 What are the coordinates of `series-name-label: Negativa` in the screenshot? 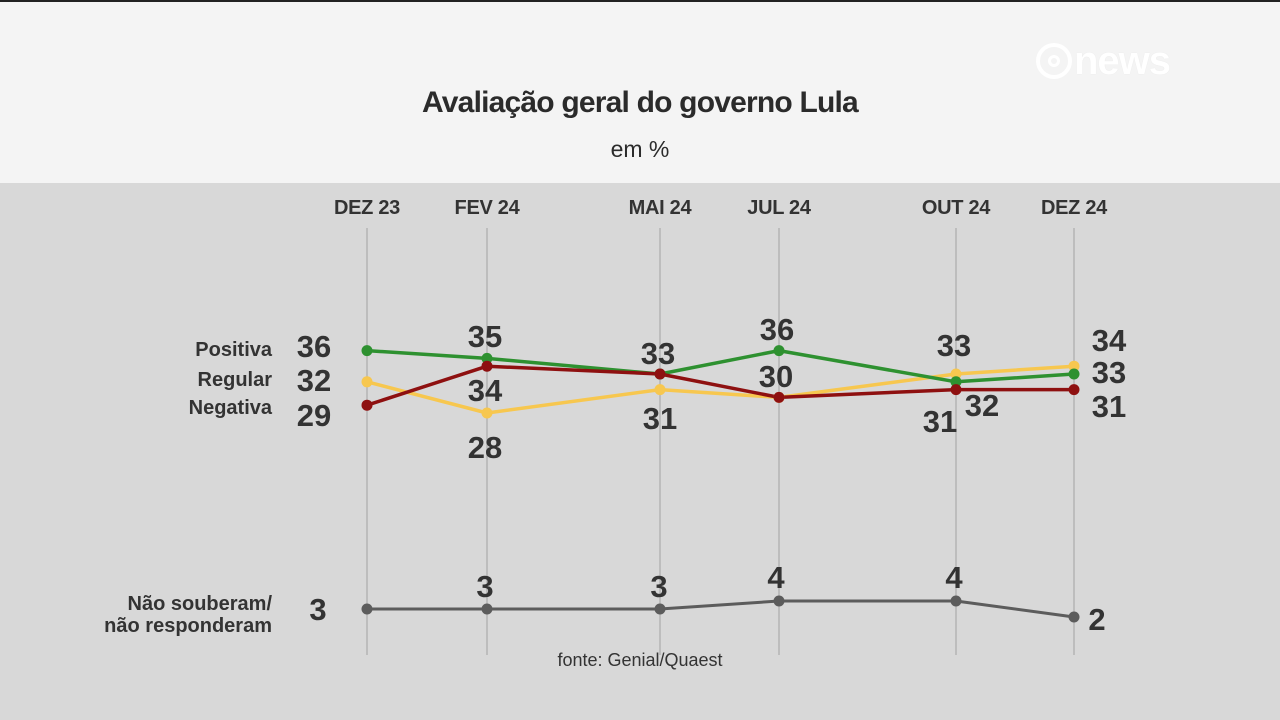 It's located at (231, 408).